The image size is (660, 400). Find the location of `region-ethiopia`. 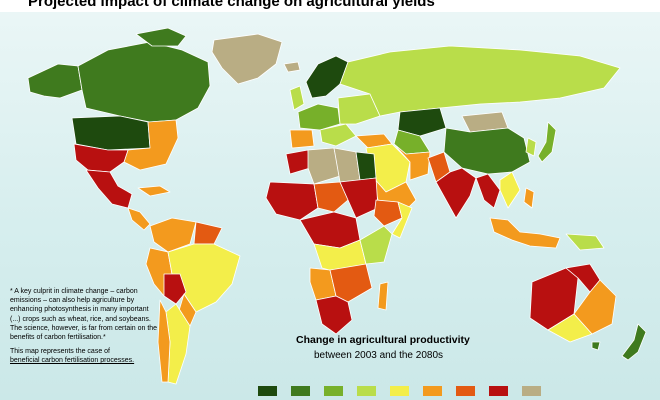

region-ethiopia is located at coordinates (388, 213).